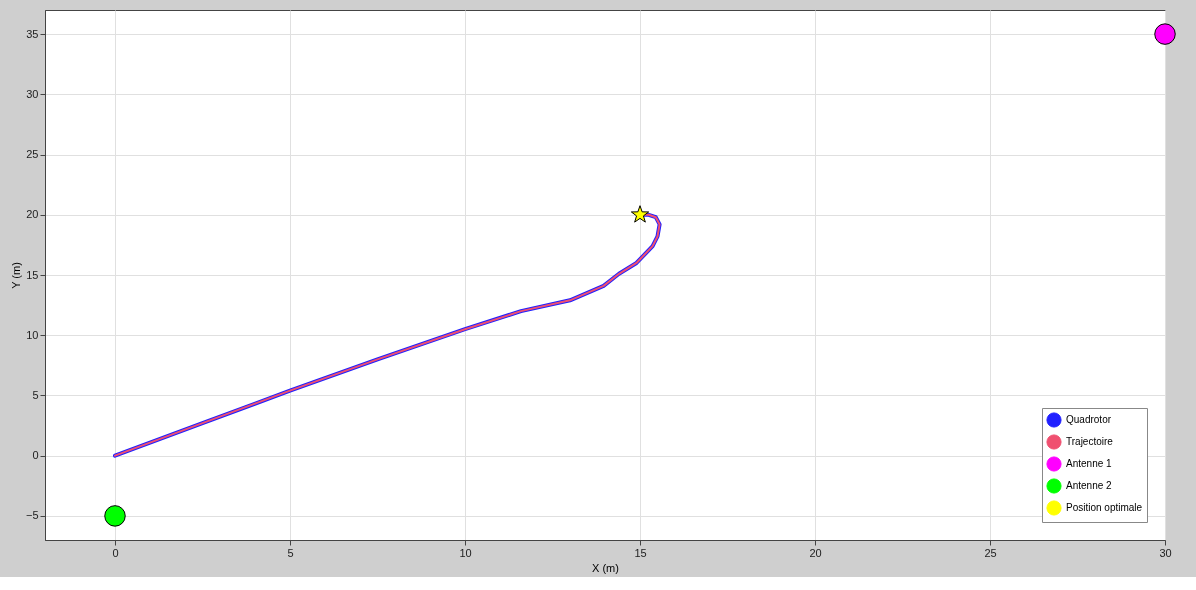  I want to click on y-tick-label: 10, so click(32, 334).